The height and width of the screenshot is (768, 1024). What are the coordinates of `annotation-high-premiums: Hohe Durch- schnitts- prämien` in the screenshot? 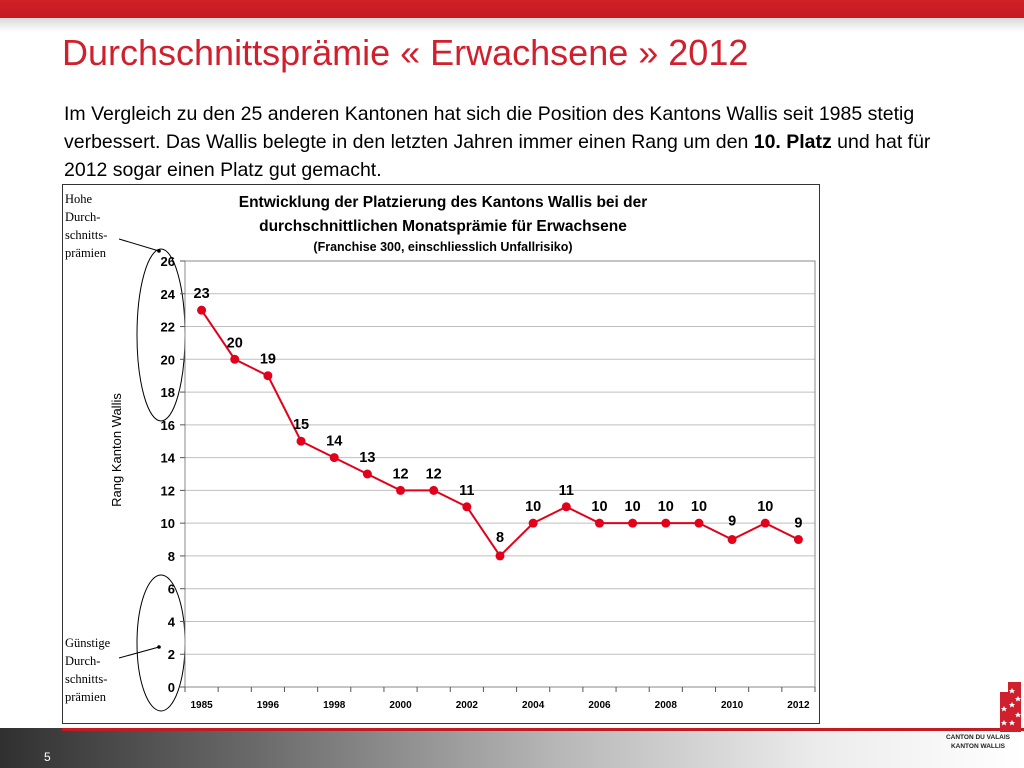 It's located at (95, 226).